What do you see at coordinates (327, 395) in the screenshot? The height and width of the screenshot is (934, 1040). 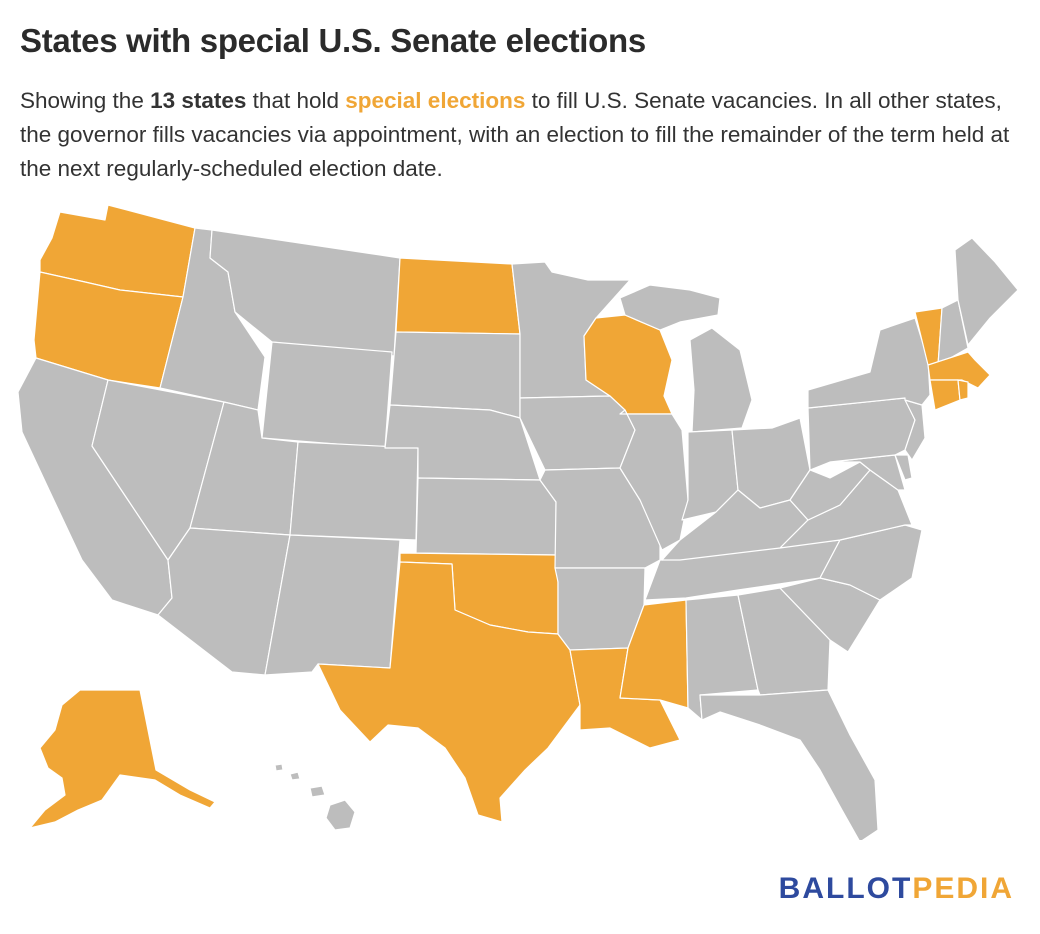 I see `state-wyoming` at bounding box center [327, 395].